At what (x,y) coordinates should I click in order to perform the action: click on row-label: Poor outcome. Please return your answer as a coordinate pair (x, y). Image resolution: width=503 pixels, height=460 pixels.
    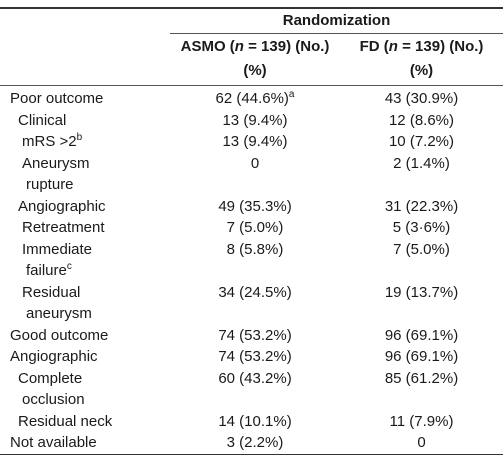
    Looking at the image, I should click on (57, 98).